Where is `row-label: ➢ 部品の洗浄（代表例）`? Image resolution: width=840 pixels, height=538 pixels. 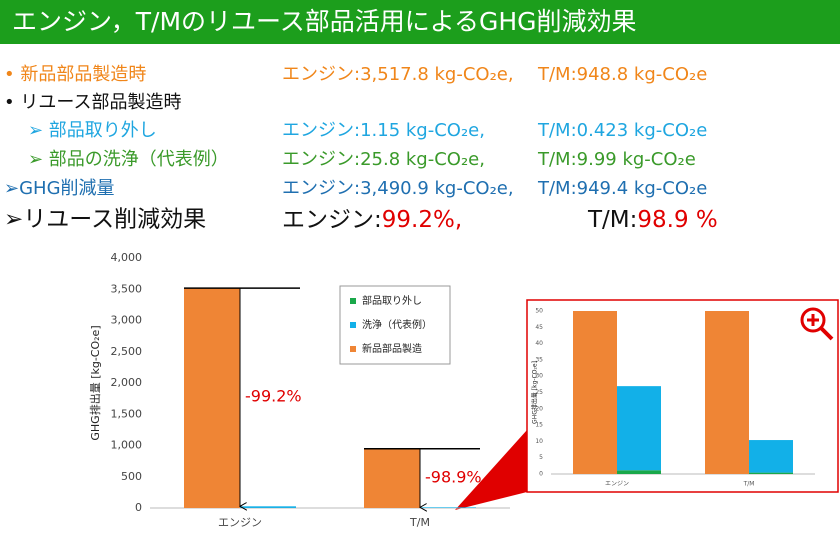
row-label: ➢ 部品の洗浄（代表例） is located at coordinates (128, 159).